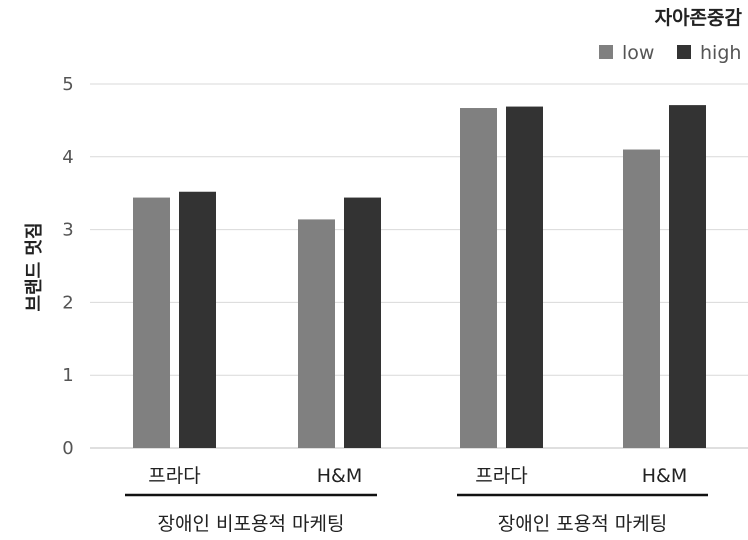 The width and height of the screenshot is (748, 540). What do you see at coordinates (67, 157) in the screenshot?
I see `y-tick-label: 4` at bounding box center [67, 157].